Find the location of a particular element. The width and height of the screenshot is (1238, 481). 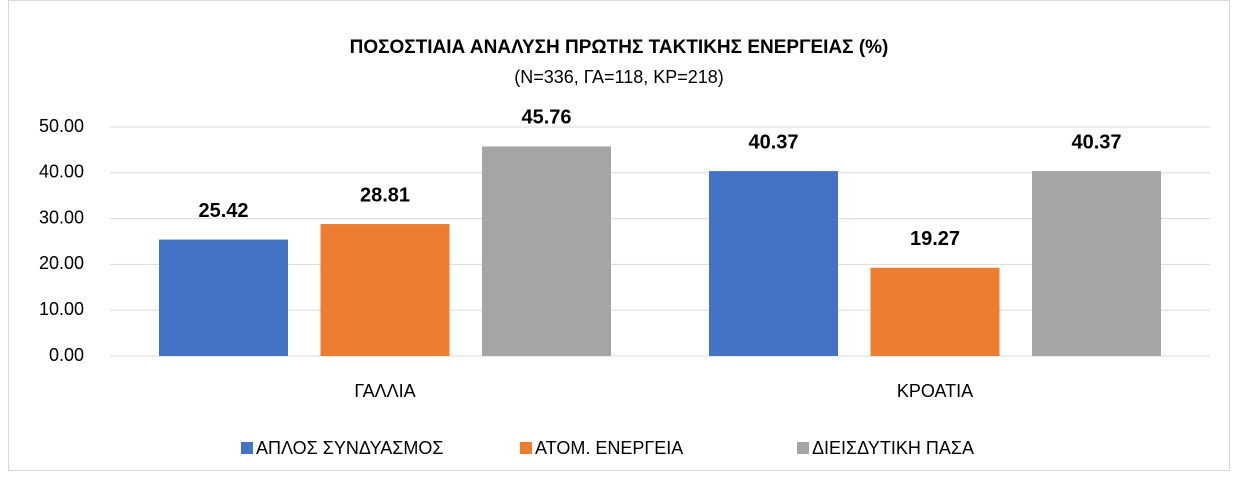

y-tick-label: 50.00 is located at coordinates (61, 126).